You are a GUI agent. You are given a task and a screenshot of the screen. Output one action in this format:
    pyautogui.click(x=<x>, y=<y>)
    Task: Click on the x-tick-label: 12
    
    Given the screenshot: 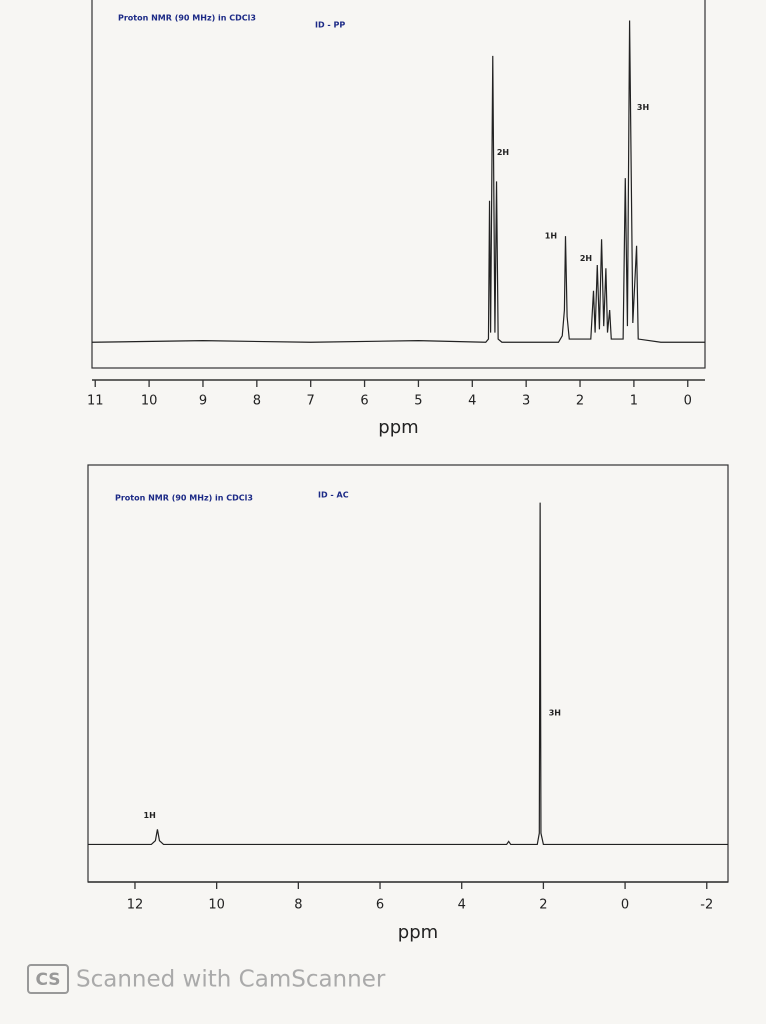 What is the action you would take?
    pyautogui.click(x=135, y=905)
    